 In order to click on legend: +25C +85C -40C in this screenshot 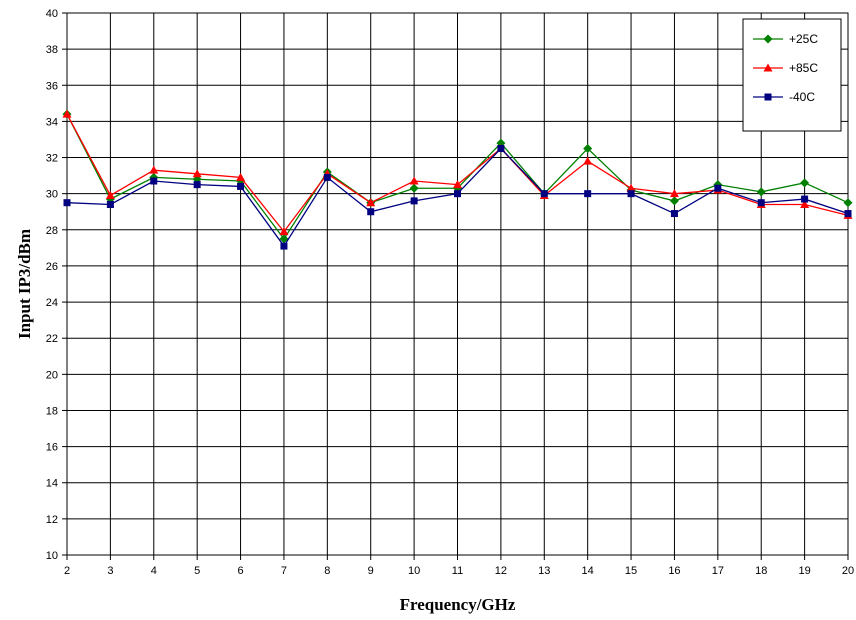, I will do `click(792, 75)`.